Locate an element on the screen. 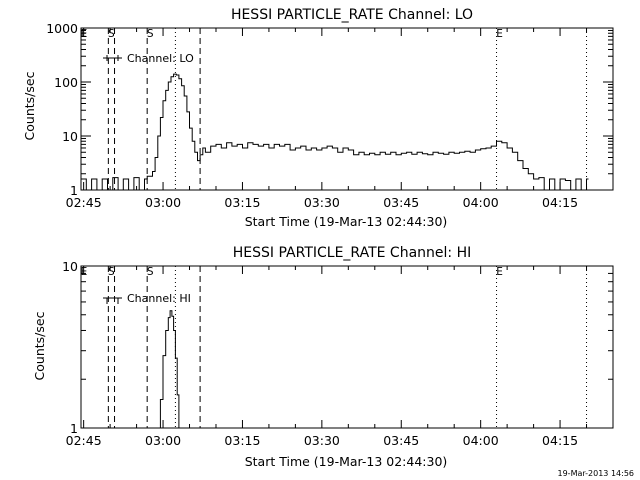  plot-hi-legend-text: Channel: HI is located at coordinates (159, 298).